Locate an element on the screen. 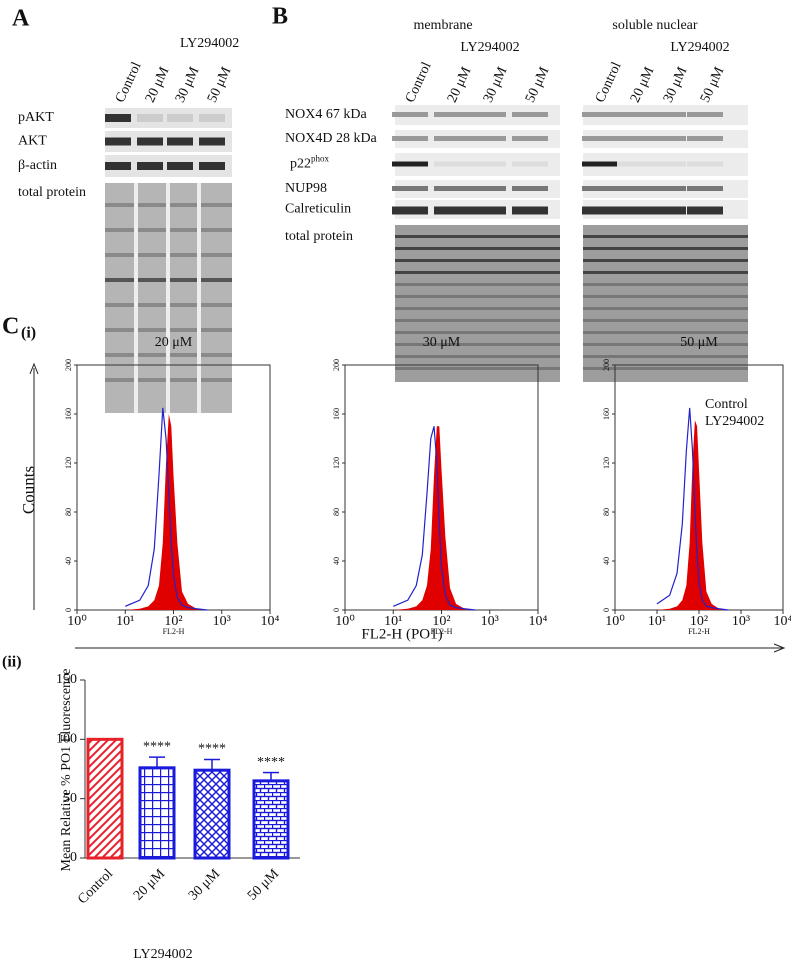 This screenshot has height=963, width=791. x-tick-label: 10² is located at coordinates (441, 621).